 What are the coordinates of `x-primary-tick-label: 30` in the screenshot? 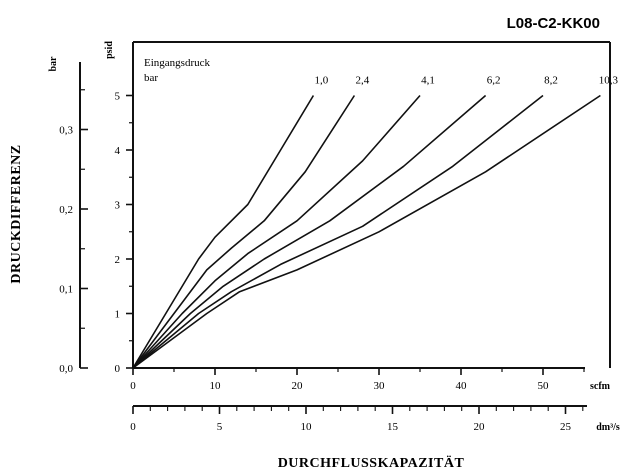 It's located at (380, 386).